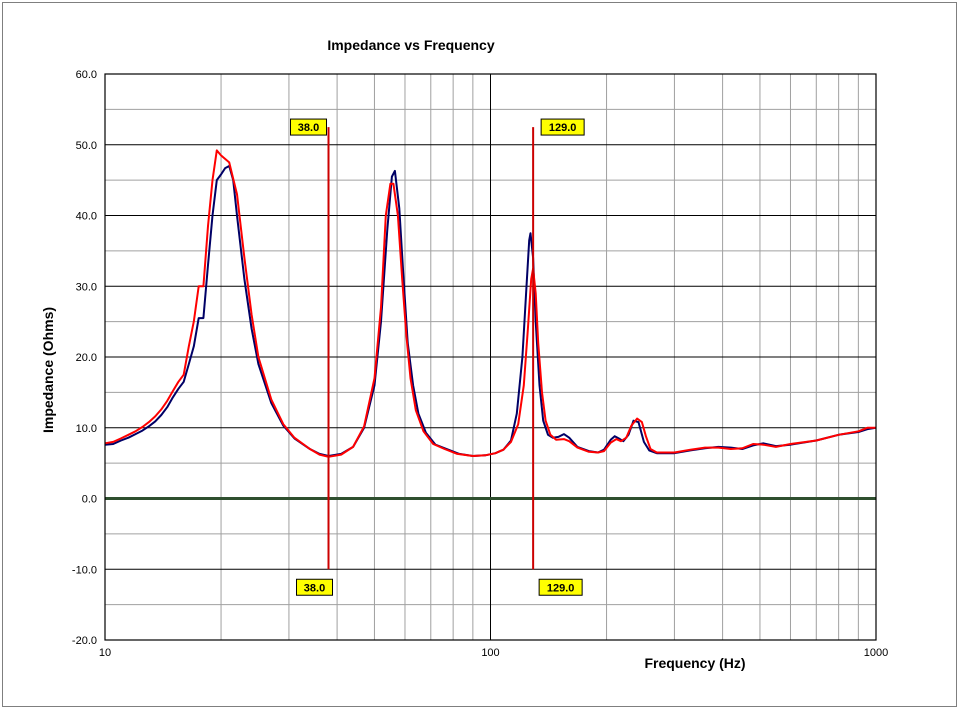  What do you see at coordinates (86, 146) in the screenshot?
I see `y-tick-label: 50.0` at bounding box center [86, 146].